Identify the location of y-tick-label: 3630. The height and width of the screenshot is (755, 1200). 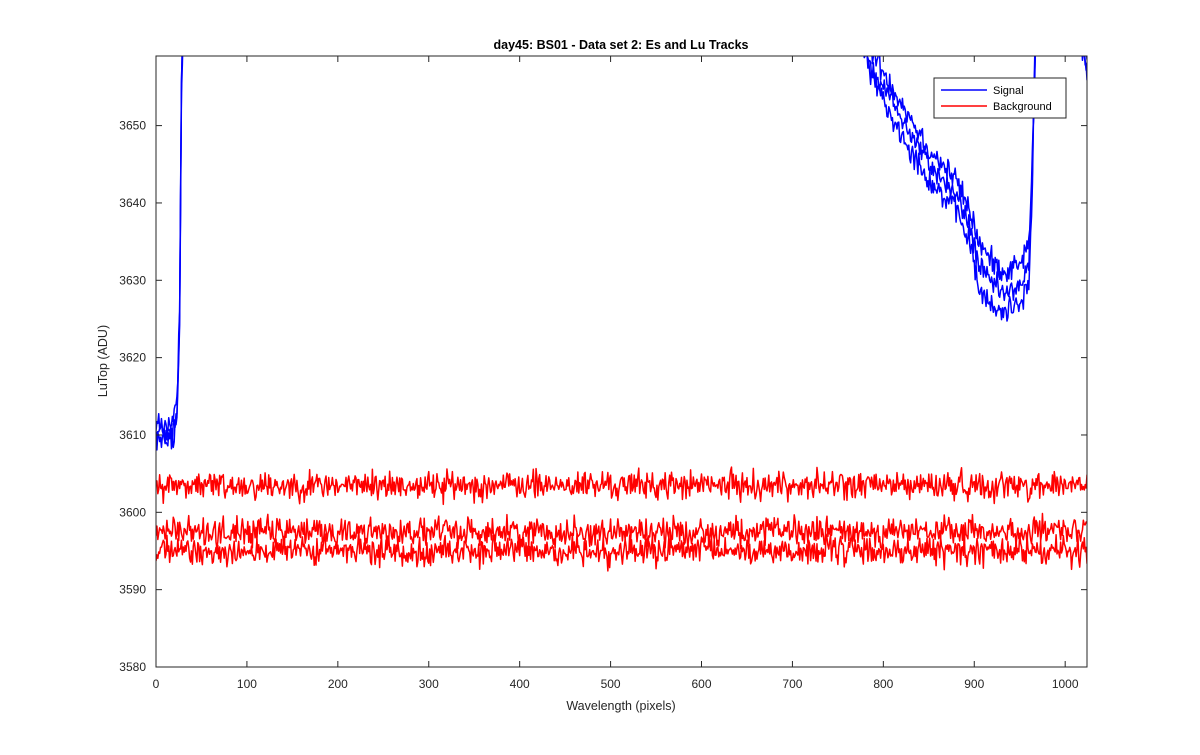
(132, 280).